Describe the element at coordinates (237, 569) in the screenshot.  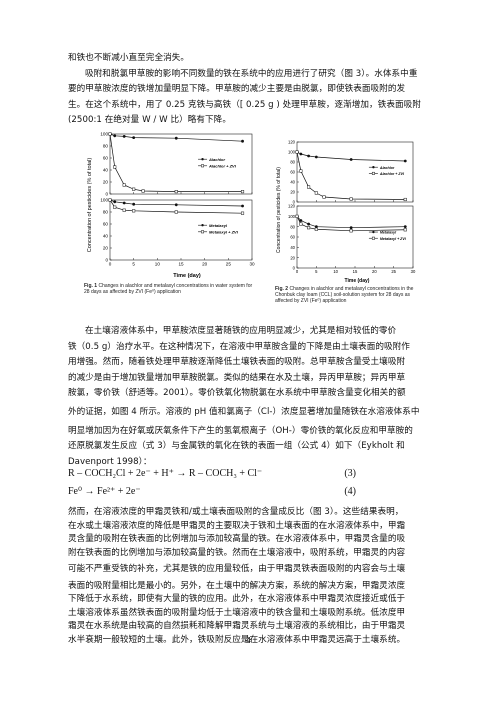
I see `text-line: 可能不严重受铁的补充，尤其是铁的应用量较低，由于甲霜灵铁表面吸附的内容会与土壤` at that location.